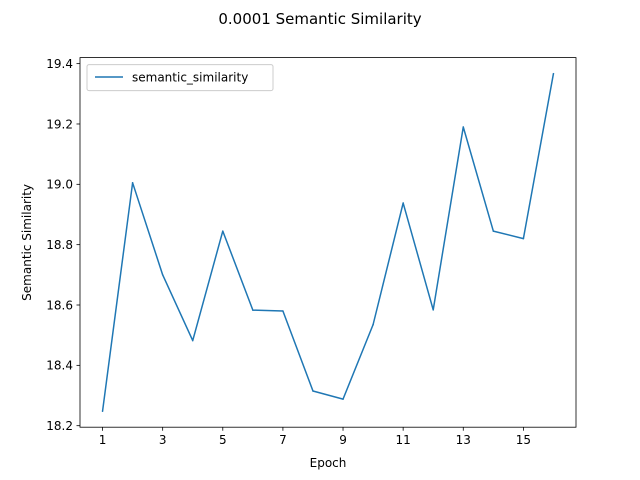 The height and width of the screenshot is (480, 640). What do you see at coordinates (328, 463) in the screenshot?
I see `x-axis-label: Epoch` at bounding box center [328, 463].